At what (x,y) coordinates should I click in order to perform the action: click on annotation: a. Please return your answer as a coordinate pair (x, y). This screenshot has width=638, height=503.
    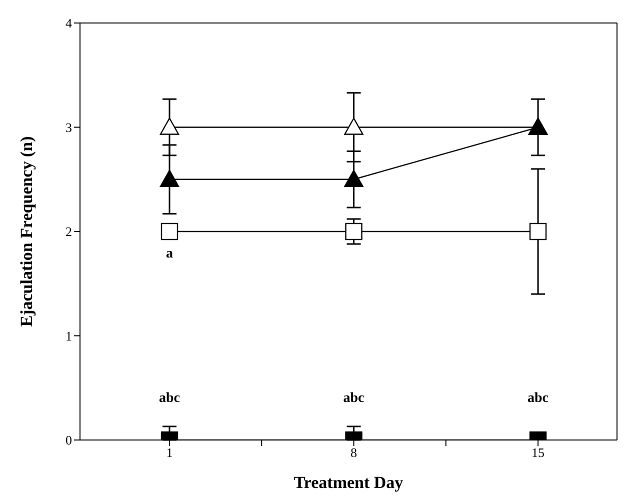
    Looking at the image, I should click on (169, 254).